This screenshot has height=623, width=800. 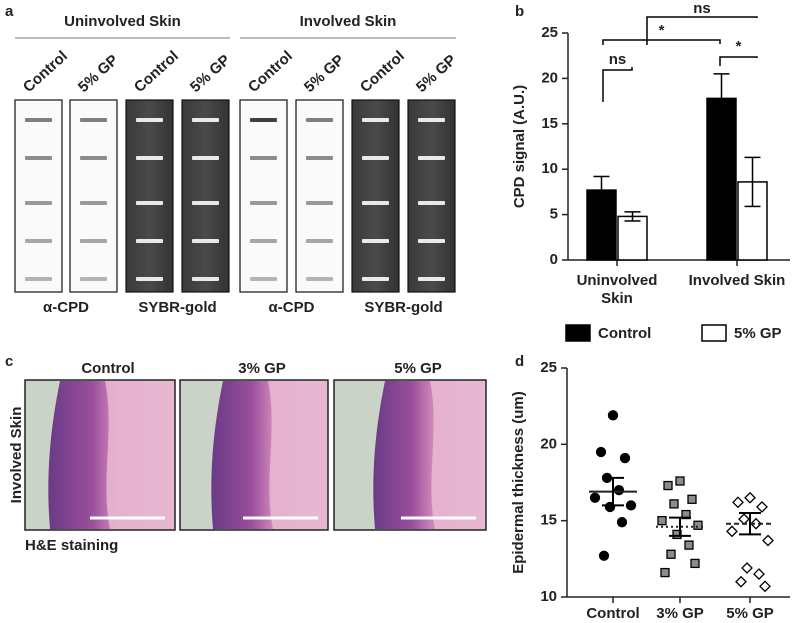 I want to click on caption: H&E staining, so click(x=71, y=545).